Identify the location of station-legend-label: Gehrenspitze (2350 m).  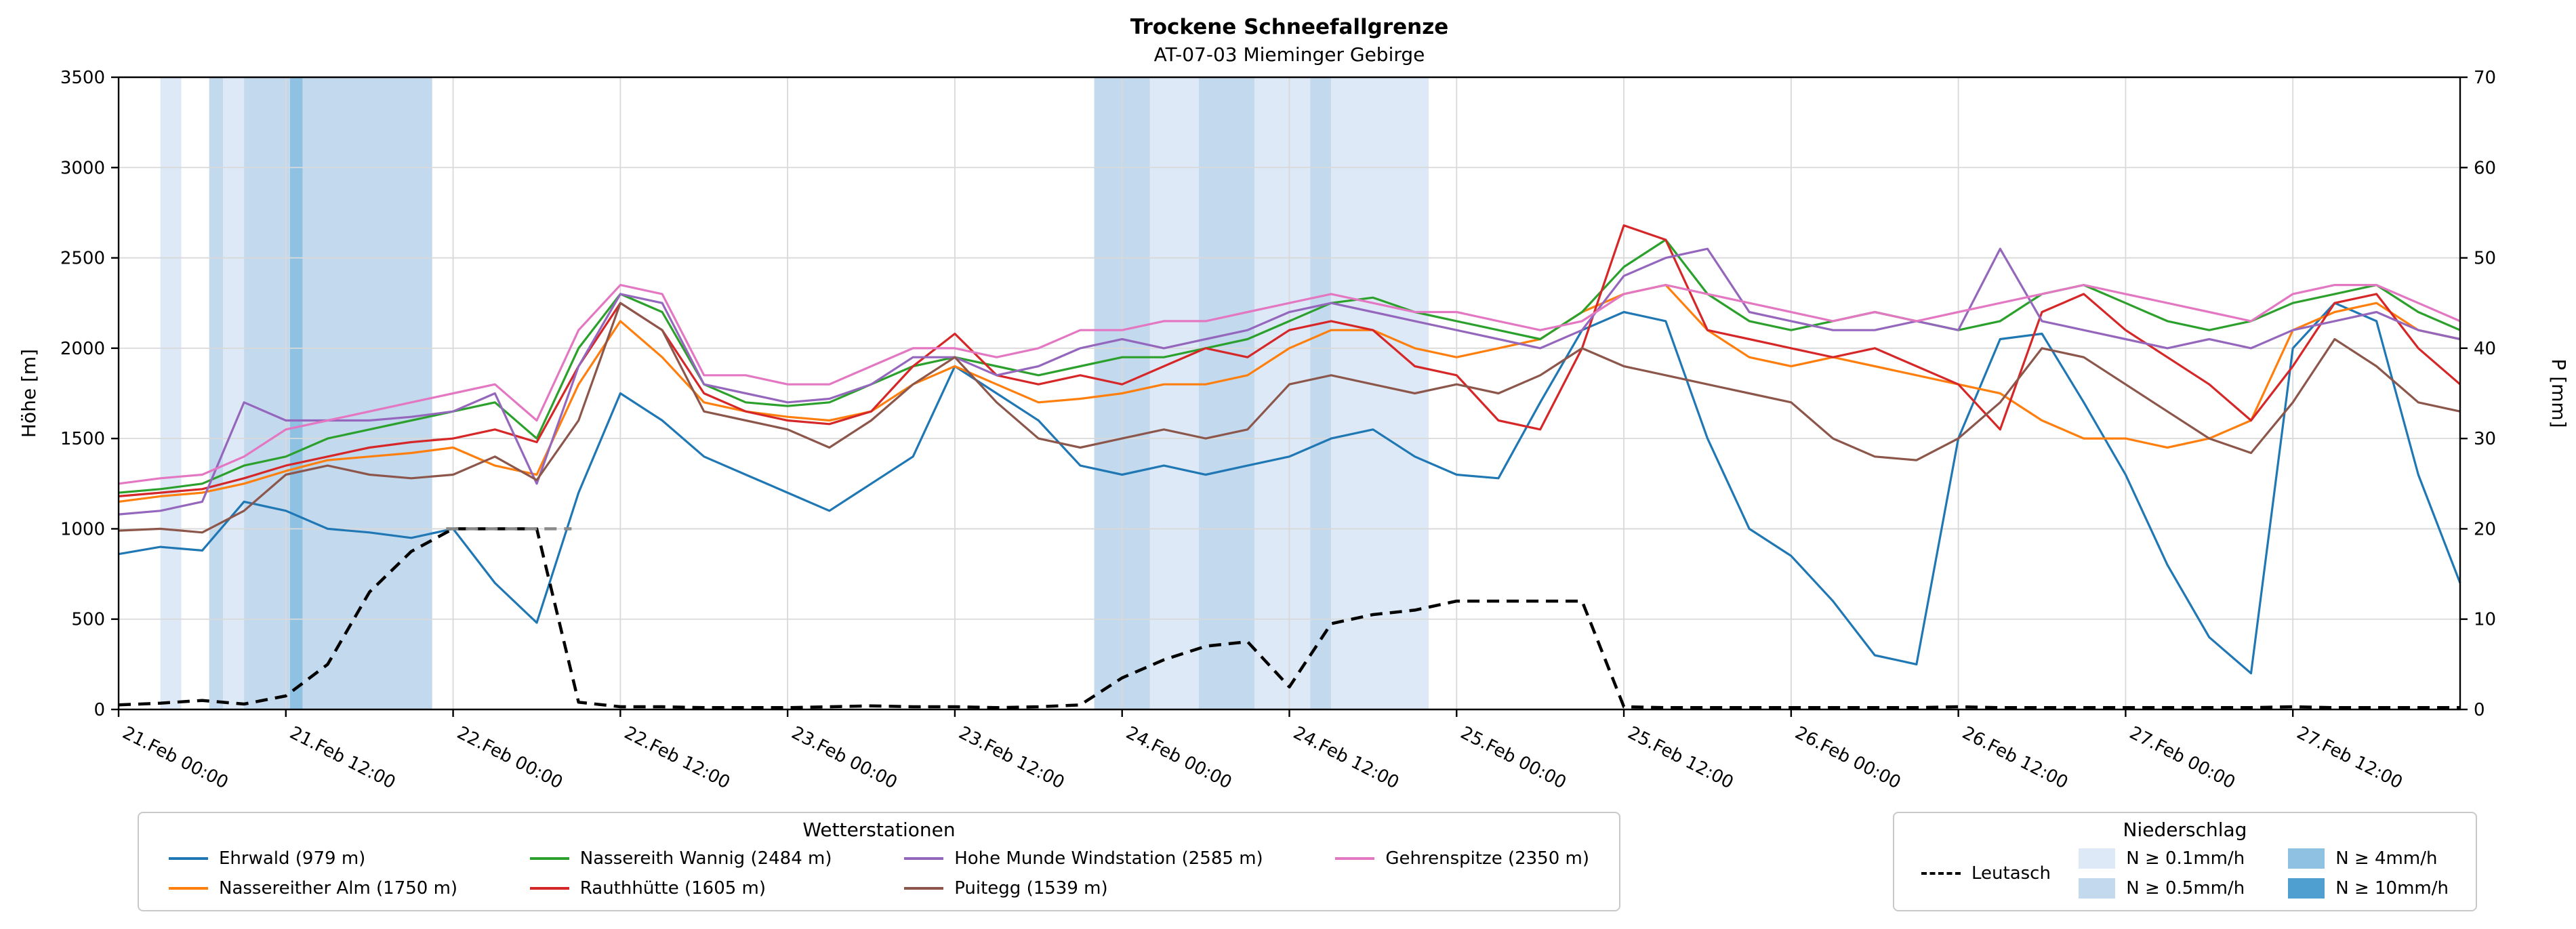
(1487, 858).